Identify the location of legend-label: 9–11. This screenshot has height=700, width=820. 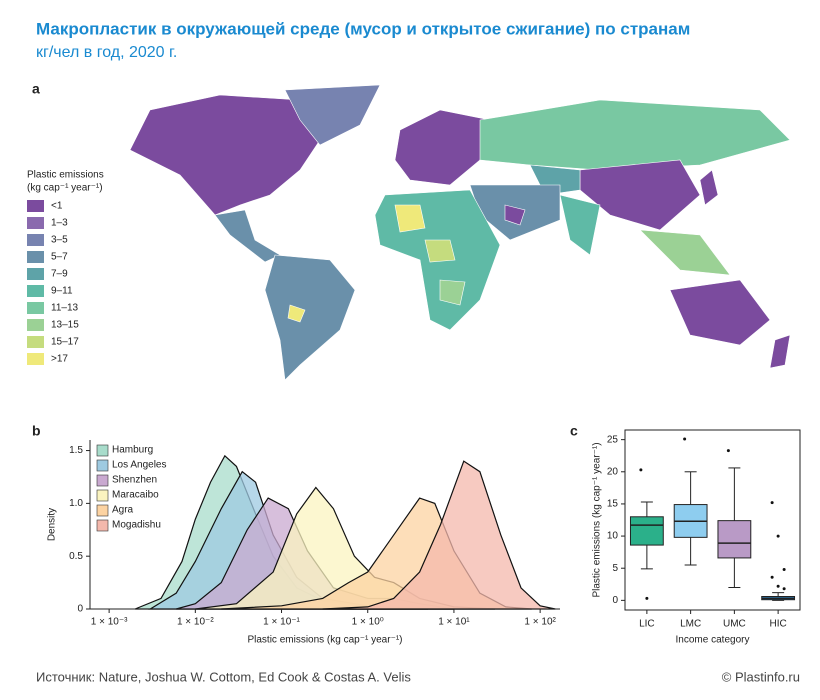
(62, 291).